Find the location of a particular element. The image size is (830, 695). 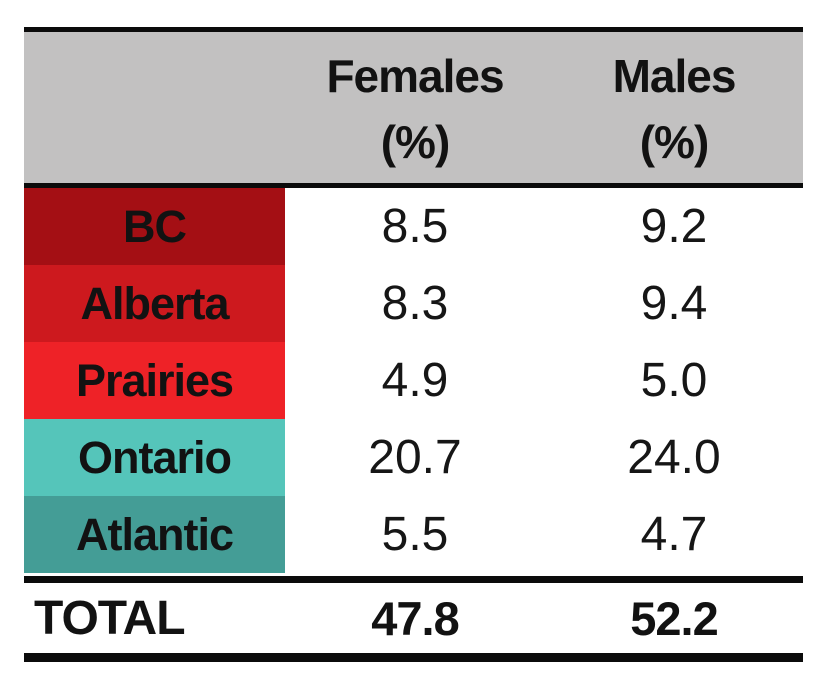

total-males-value: 52.2 is located at coordinates (674, 618).